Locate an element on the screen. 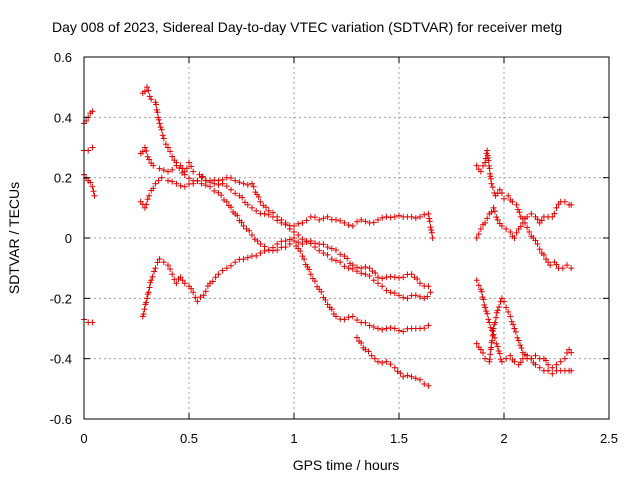 The image size is (640, 480). x-tick-label: 1 is located at coordinates (293, 438).